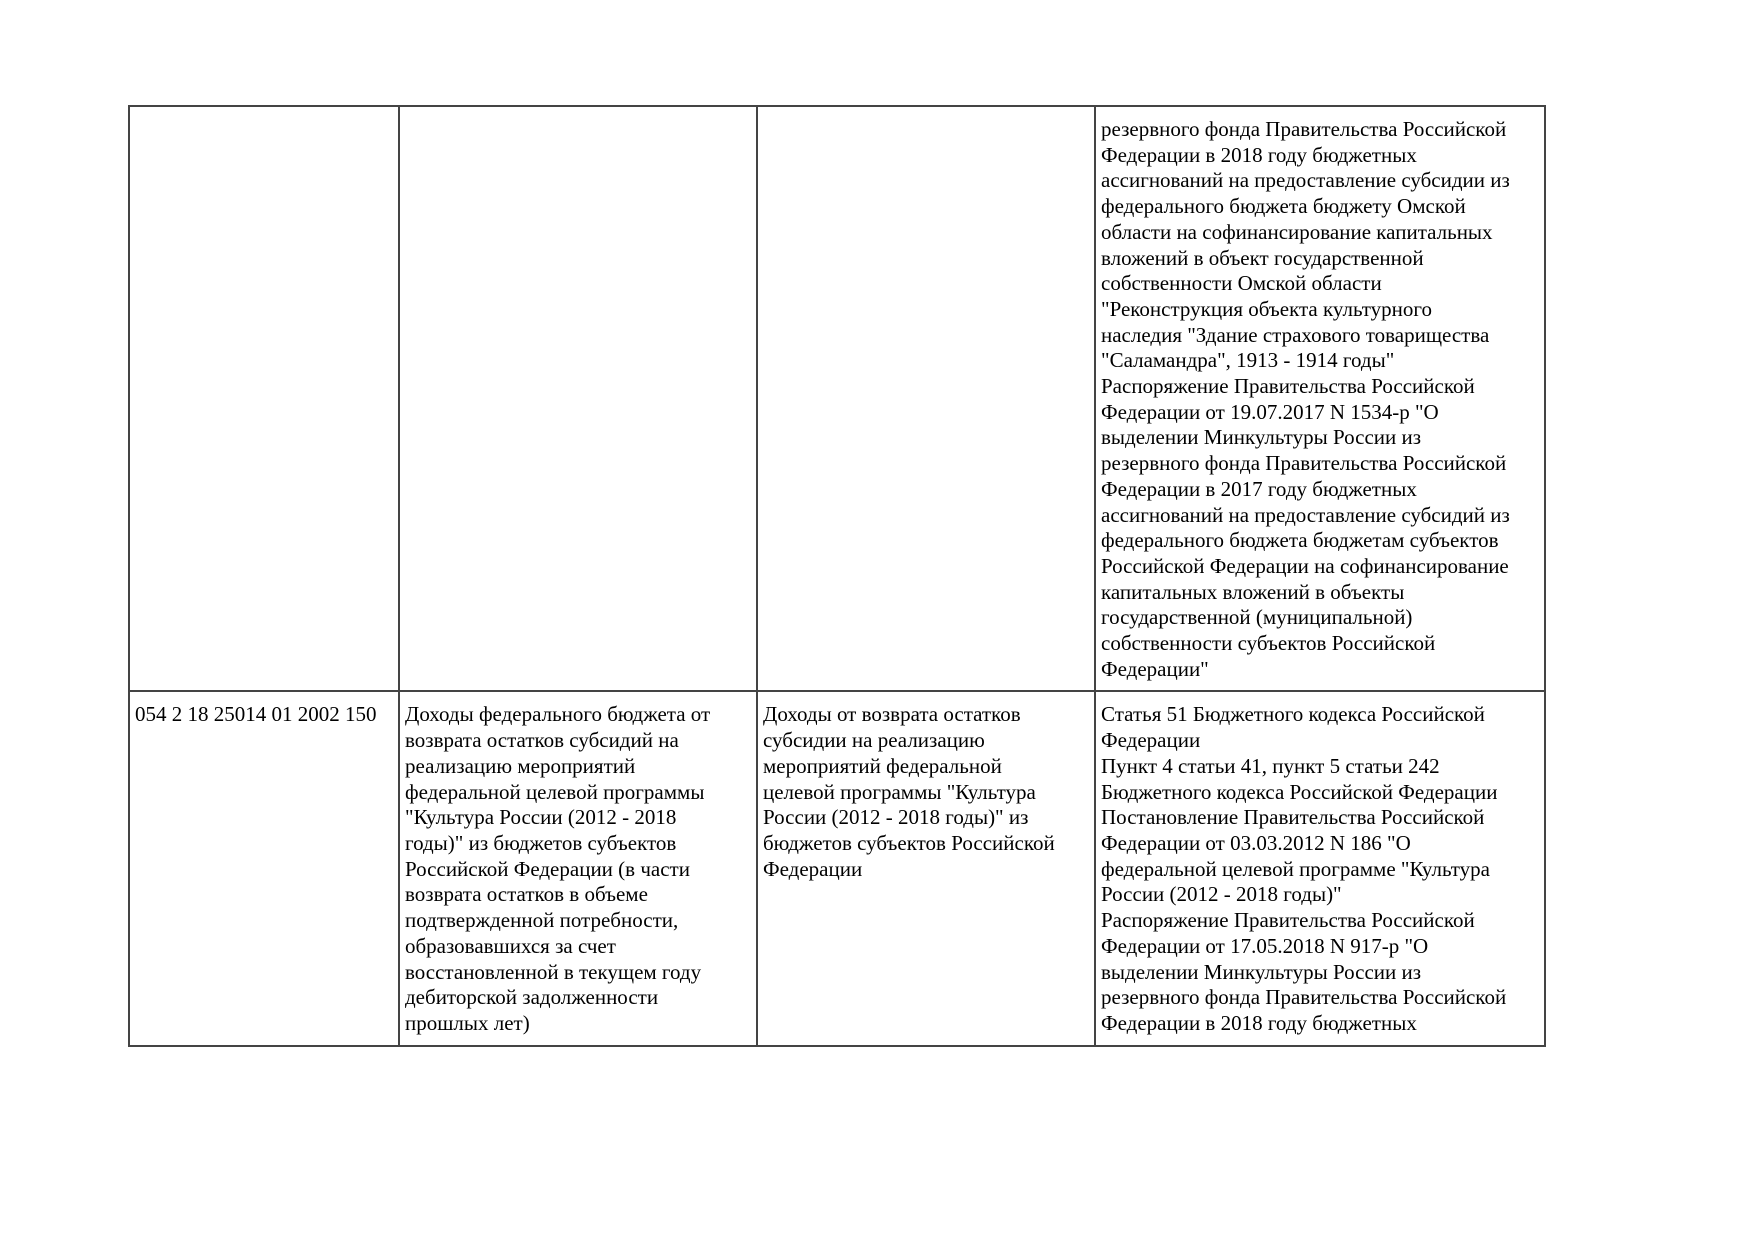 The height and width of the screenshot is (1240, 1754). What do you see at coordinates (1155, 668) in the screenshot?
I see `text-line: Федерации"` at bounding box center [1155, 668].